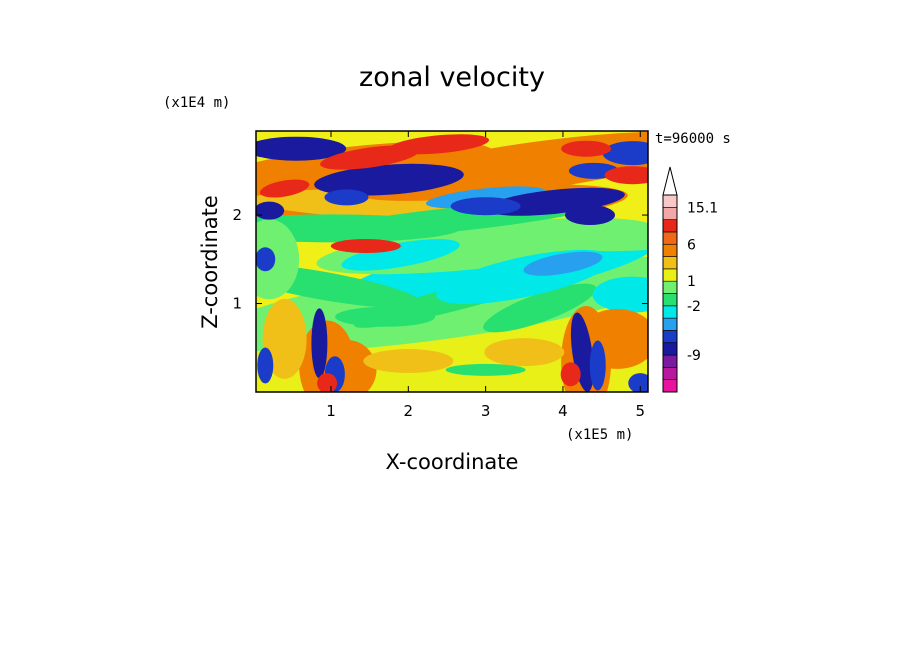 This screenshot has height=654, width=904. Describe the element at coordinates (452, 462) in the screenshot. I see `x-axis-title: X-coordinate` at that location.